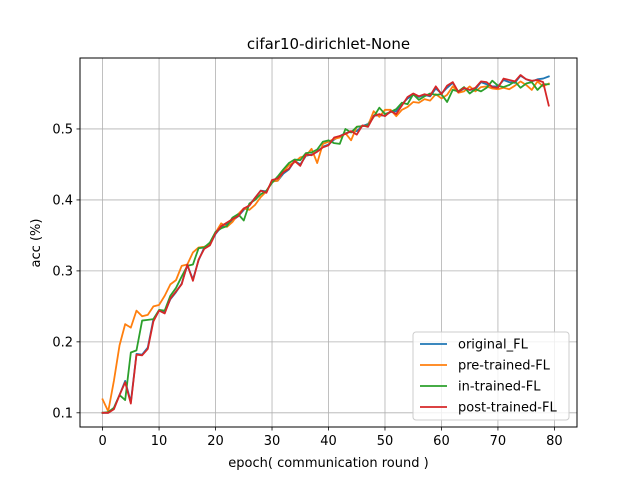 This screenshot has width=640, height=480. What do you see at coordinates (159, 441) in the screenshot?
I see `x-tick-label: 10` at bounding box center [159, 441].